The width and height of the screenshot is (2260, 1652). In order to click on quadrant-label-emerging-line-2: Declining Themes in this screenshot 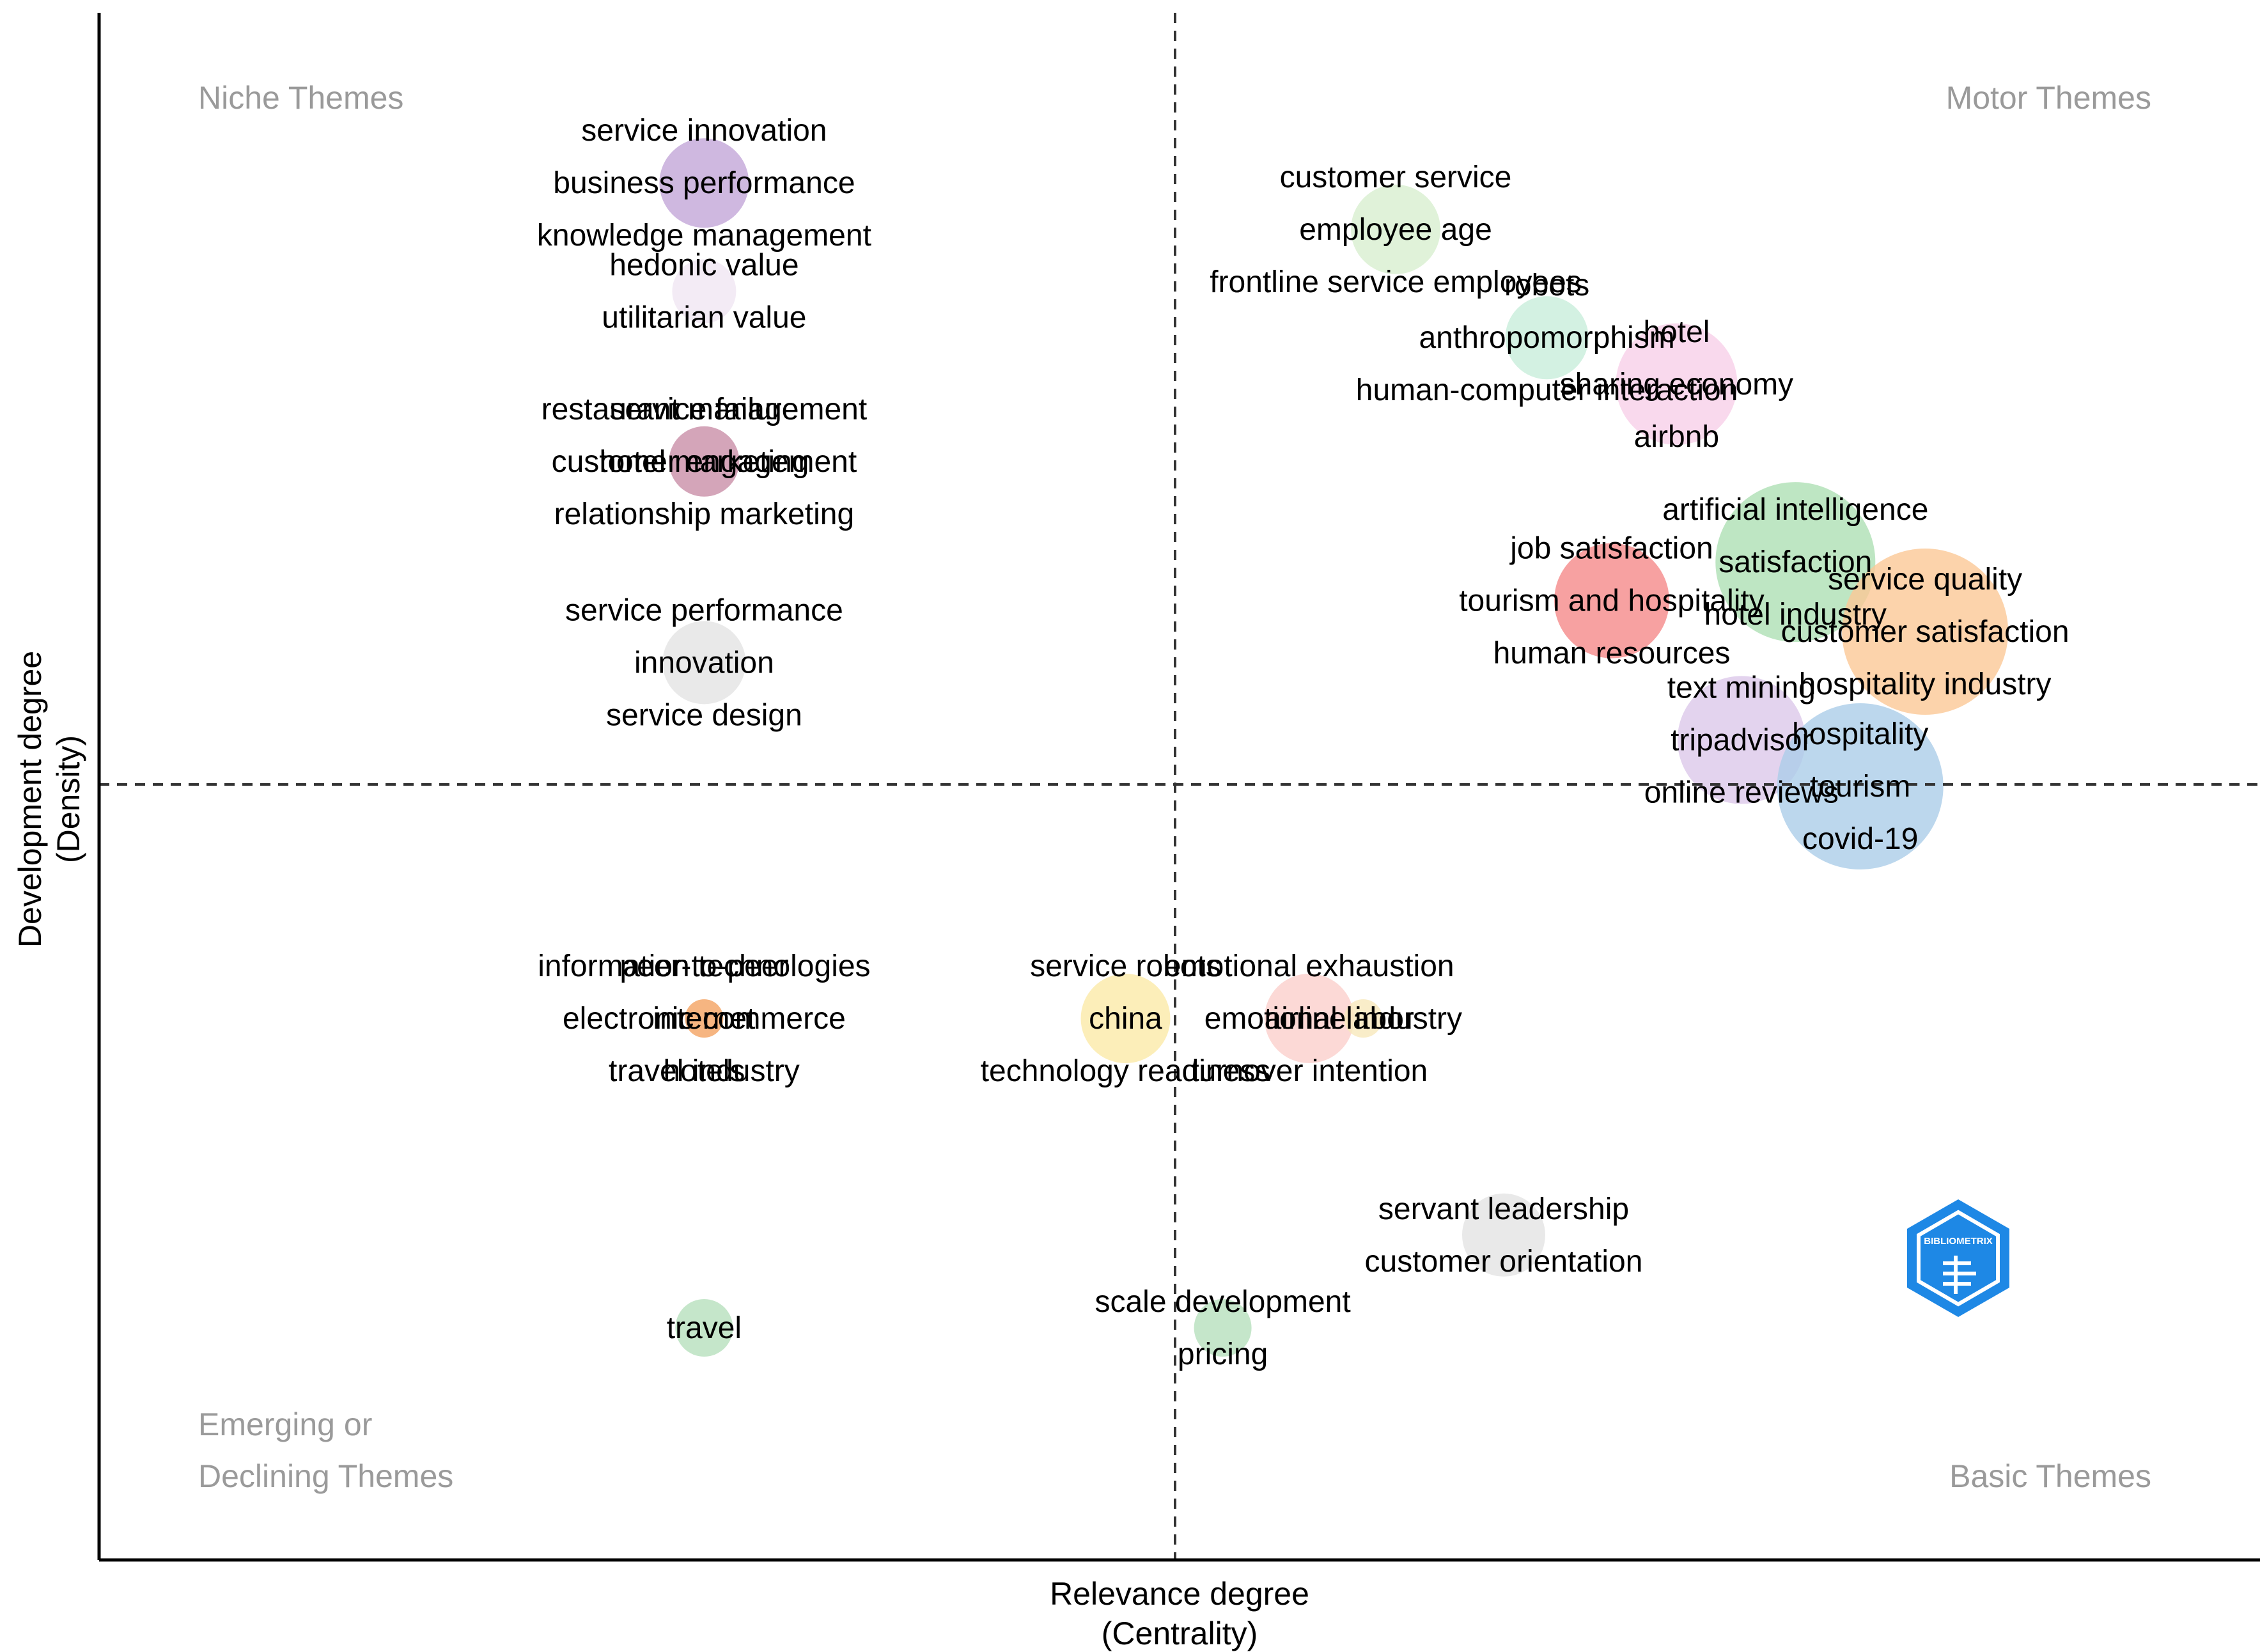, I will do `click(325, 1476)`.